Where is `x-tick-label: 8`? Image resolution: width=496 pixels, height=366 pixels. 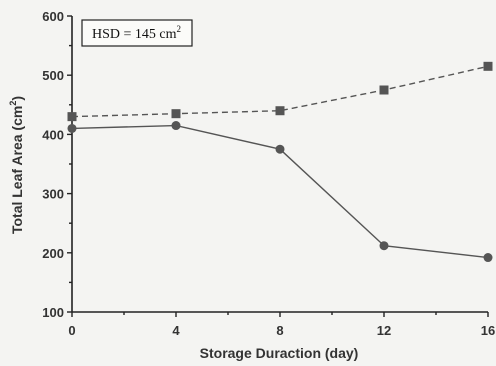
x-tick-label: 8 is located at coordinates (279, 330).